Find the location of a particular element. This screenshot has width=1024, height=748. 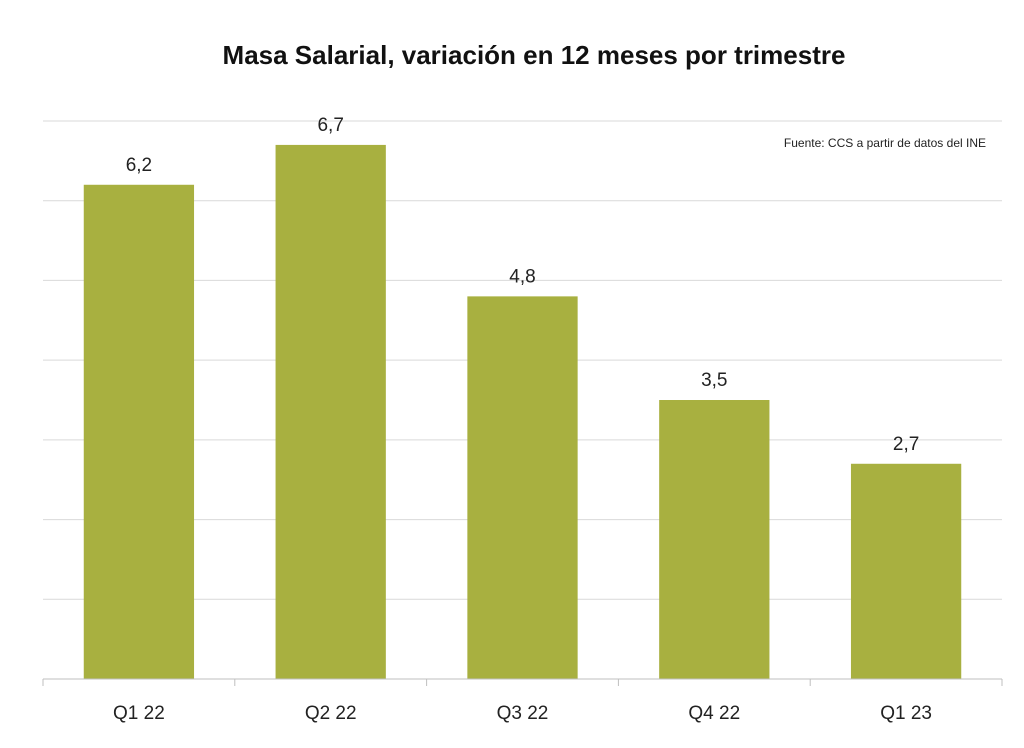

x-tick-label: Q2 22 is located at coordinates (331, 713).